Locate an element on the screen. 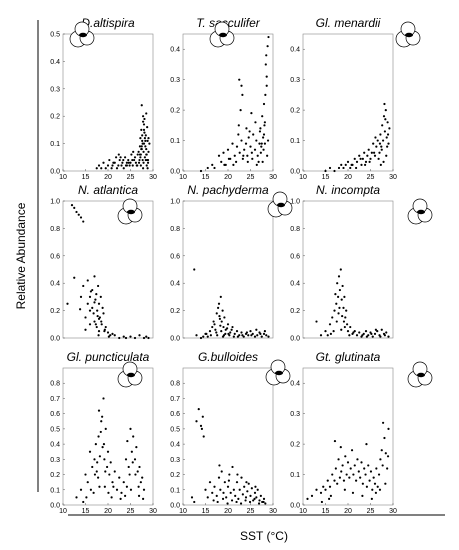  scatter-panel: N. incompta 0.0 0.2 0.4 0.6 0.8 1.0 is located at coordinates (361, 263).